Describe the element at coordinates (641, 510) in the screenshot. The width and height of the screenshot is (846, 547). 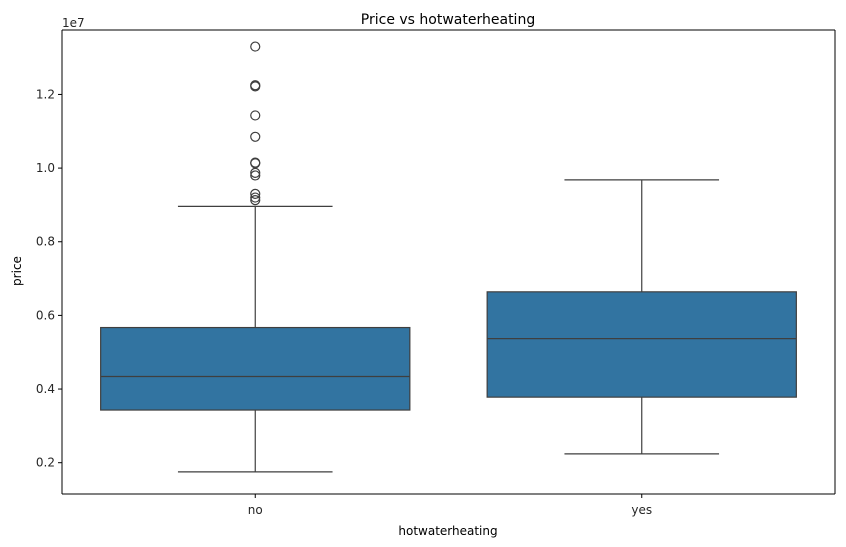
I see `x-tick-label: yes` at that location.